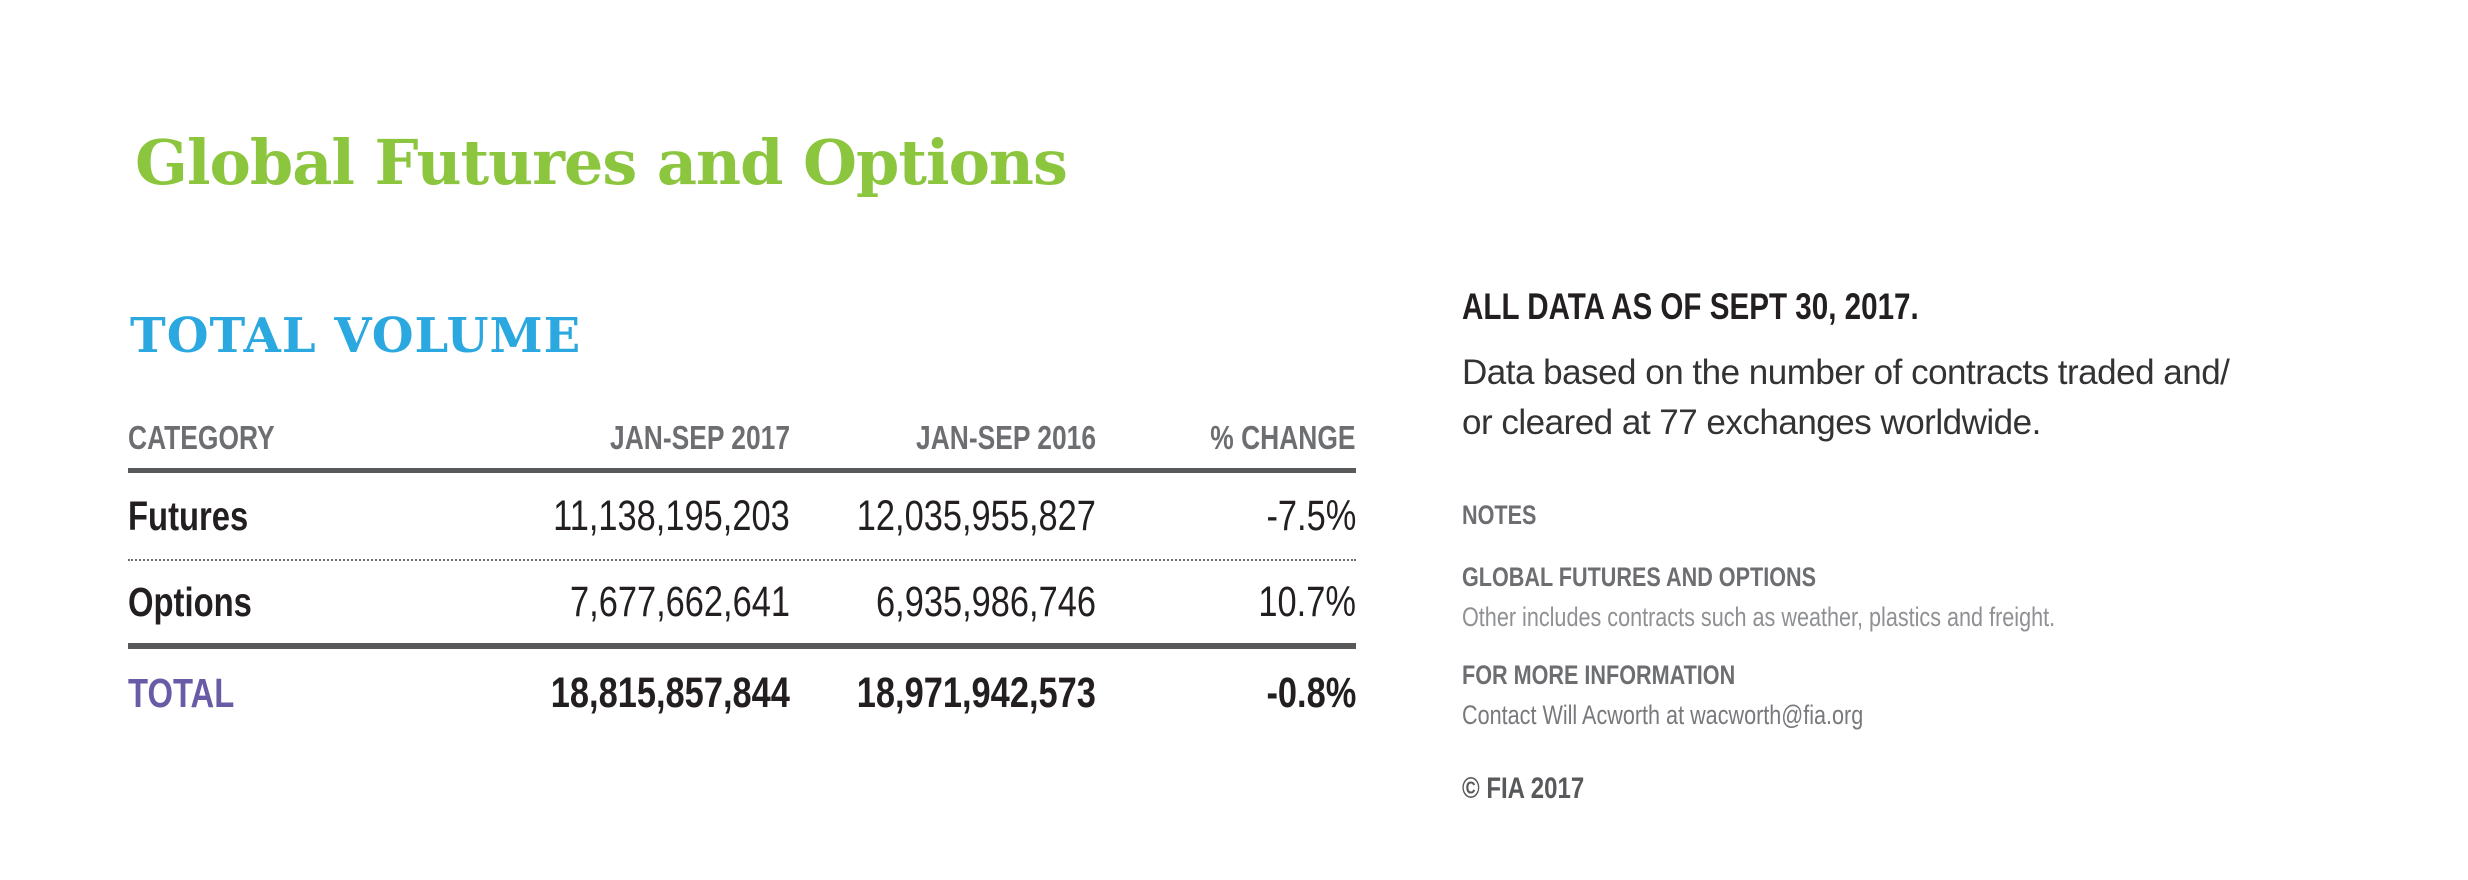 Image resolution: width=2468 pixels, height=880 pixels. What do you see at coordinates (1283, 437) in the screenshot?
I see `column-header-pct-change: % CHANGE` at bounding box center [1283, 437].